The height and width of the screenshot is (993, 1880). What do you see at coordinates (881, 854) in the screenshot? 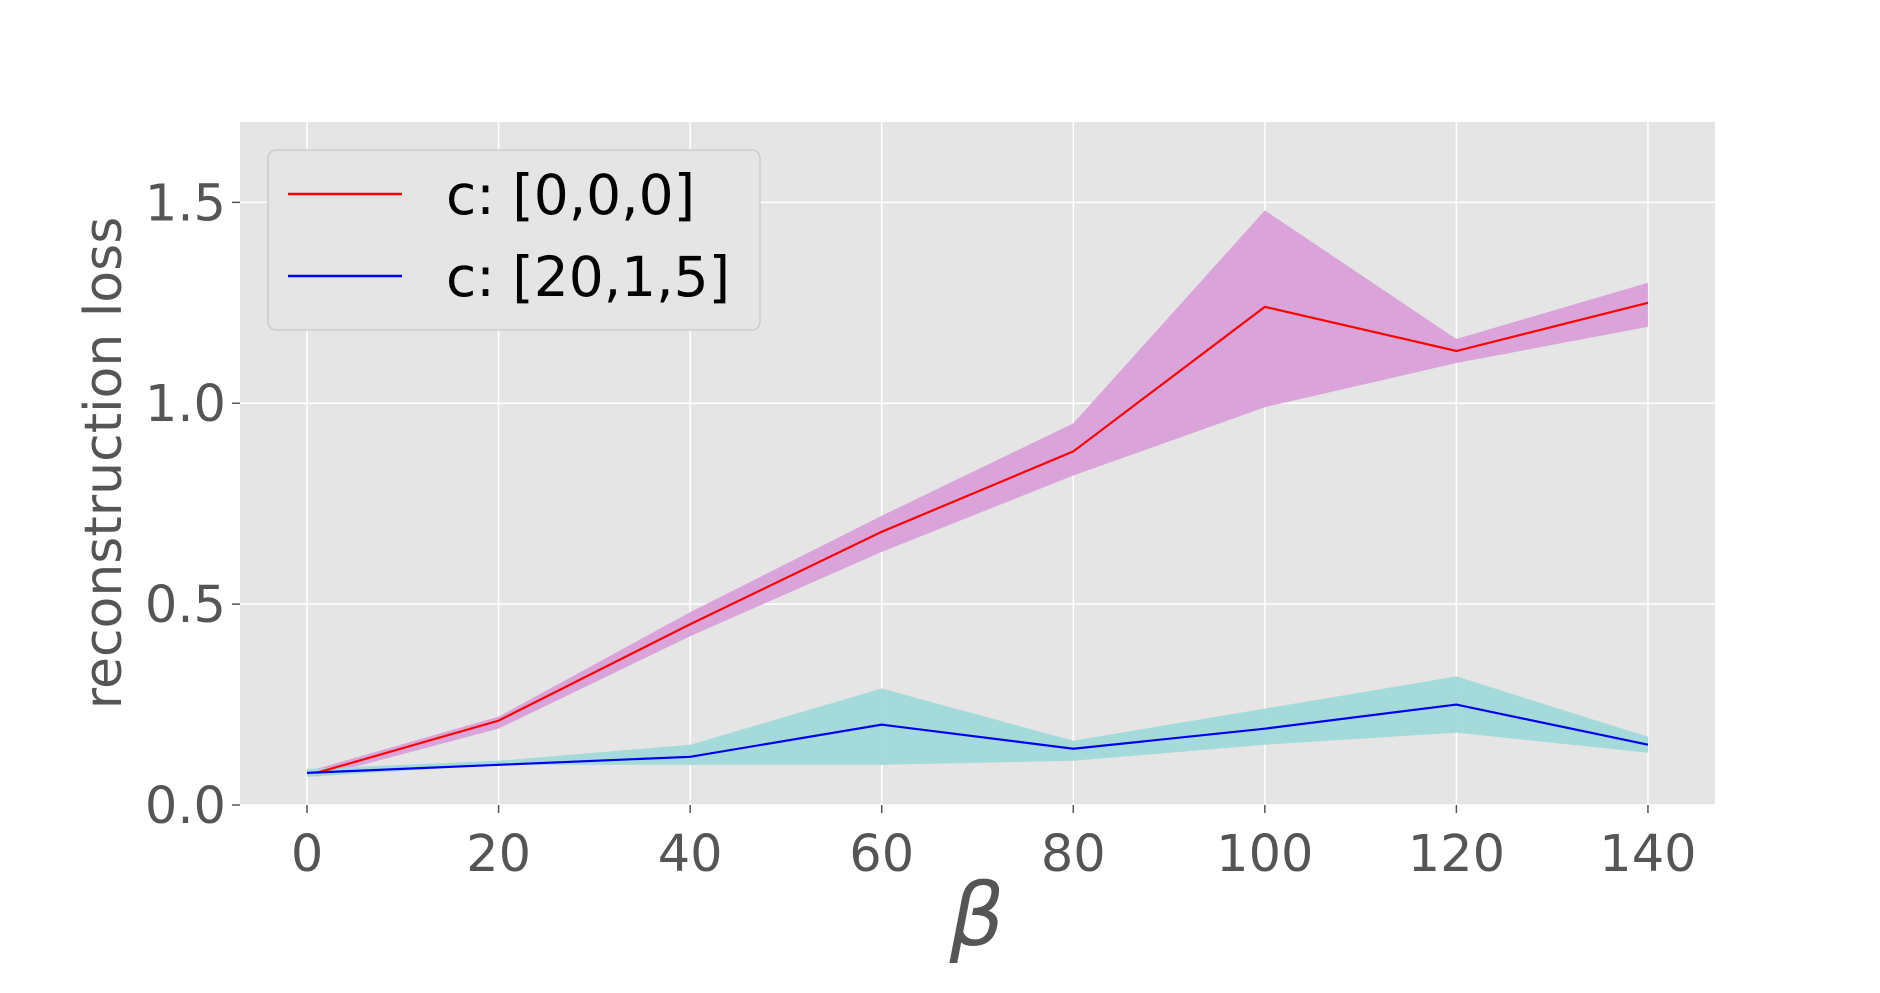
I see `x-tick-label: 60` at bounding box center [881, 854].